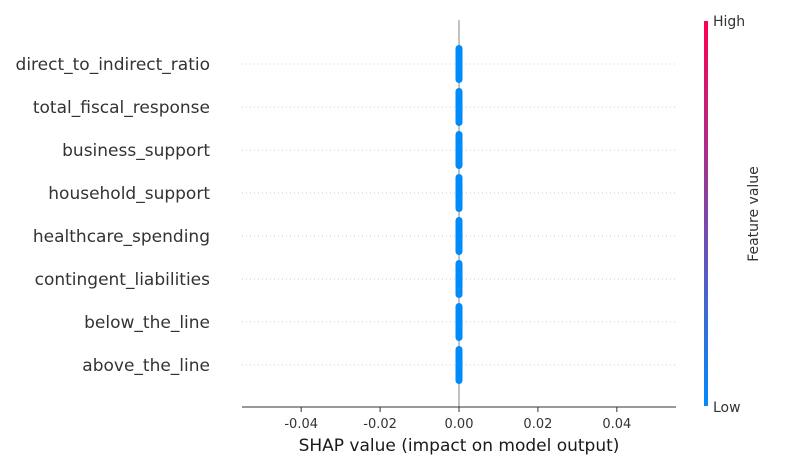 Image resolution: width=800 pixels, height=470 pixels. What do you see at coordinates (459, 214) in the screenshot?
I see `shap-points` at bounding box center [459, 214].